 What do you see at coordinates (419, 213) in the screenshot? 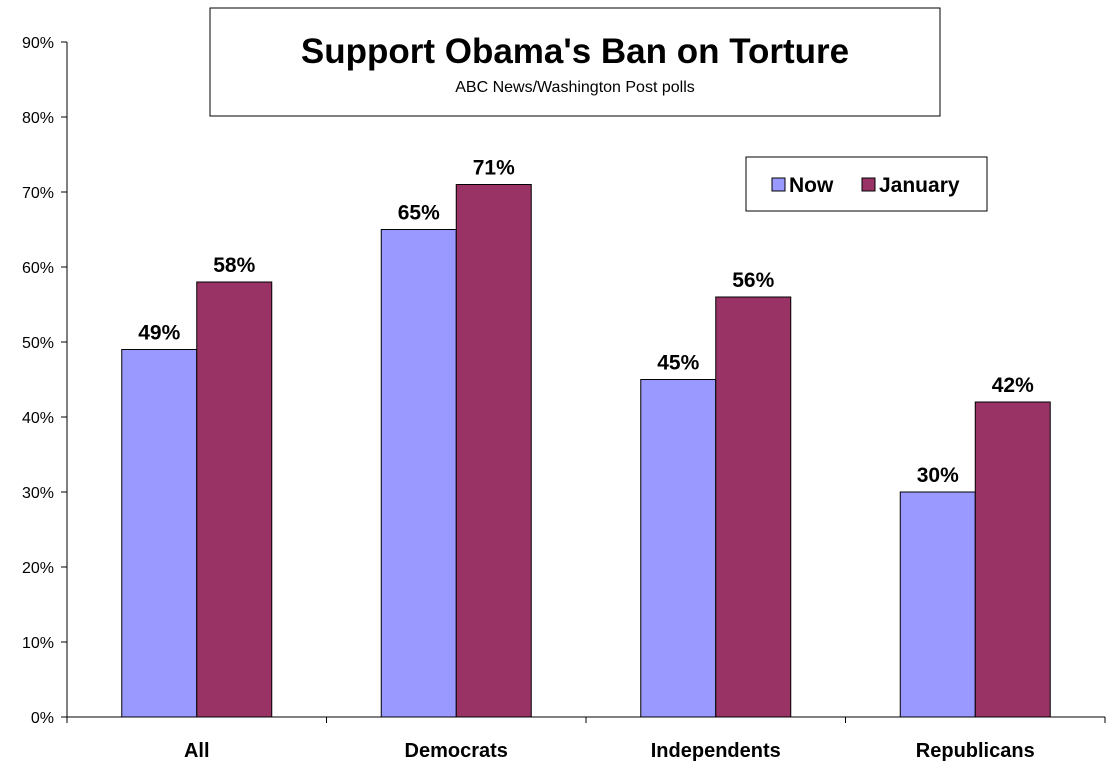
I see `data-label: 65%` at bounding box center [419, 213].